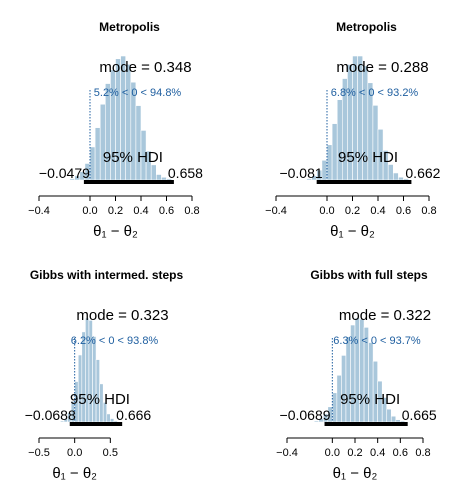  What do you see at coordinates (375, 93) in the screenshot?
I see `compare-label: 6.8% < 0 < 93.2%` at bounding box center [375, 93].